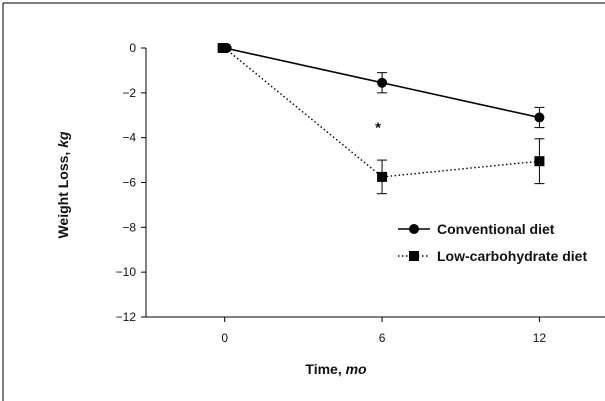 The height and width of the screenshot is (401, 605). I want to click on legend-label-conventional: Conventional diet, so click(496, 229).